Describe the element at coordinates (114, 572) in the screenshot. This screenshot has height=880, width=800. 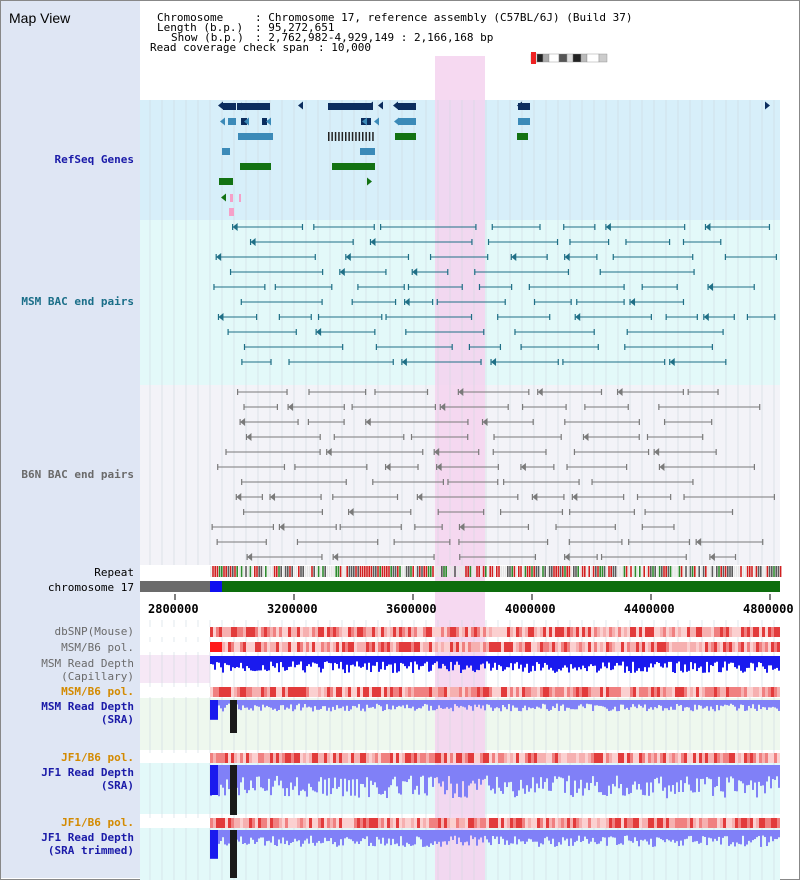
I see `track-label-repeat: Repeat` at that location.